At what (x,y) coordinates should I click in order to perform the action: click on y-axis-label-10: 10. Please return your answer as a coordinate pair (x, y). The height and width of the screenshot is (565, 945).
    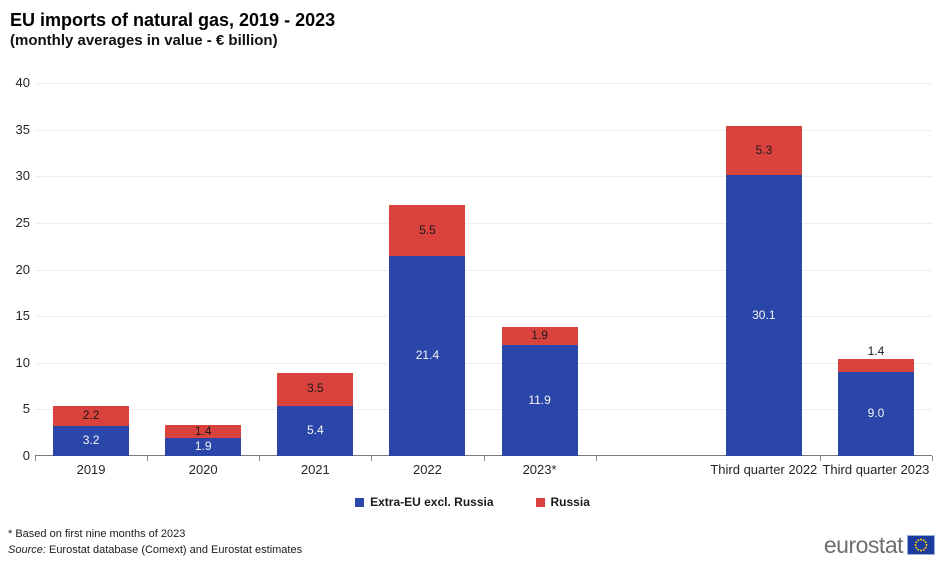
    Looking at the image, I should click on (22, 362).